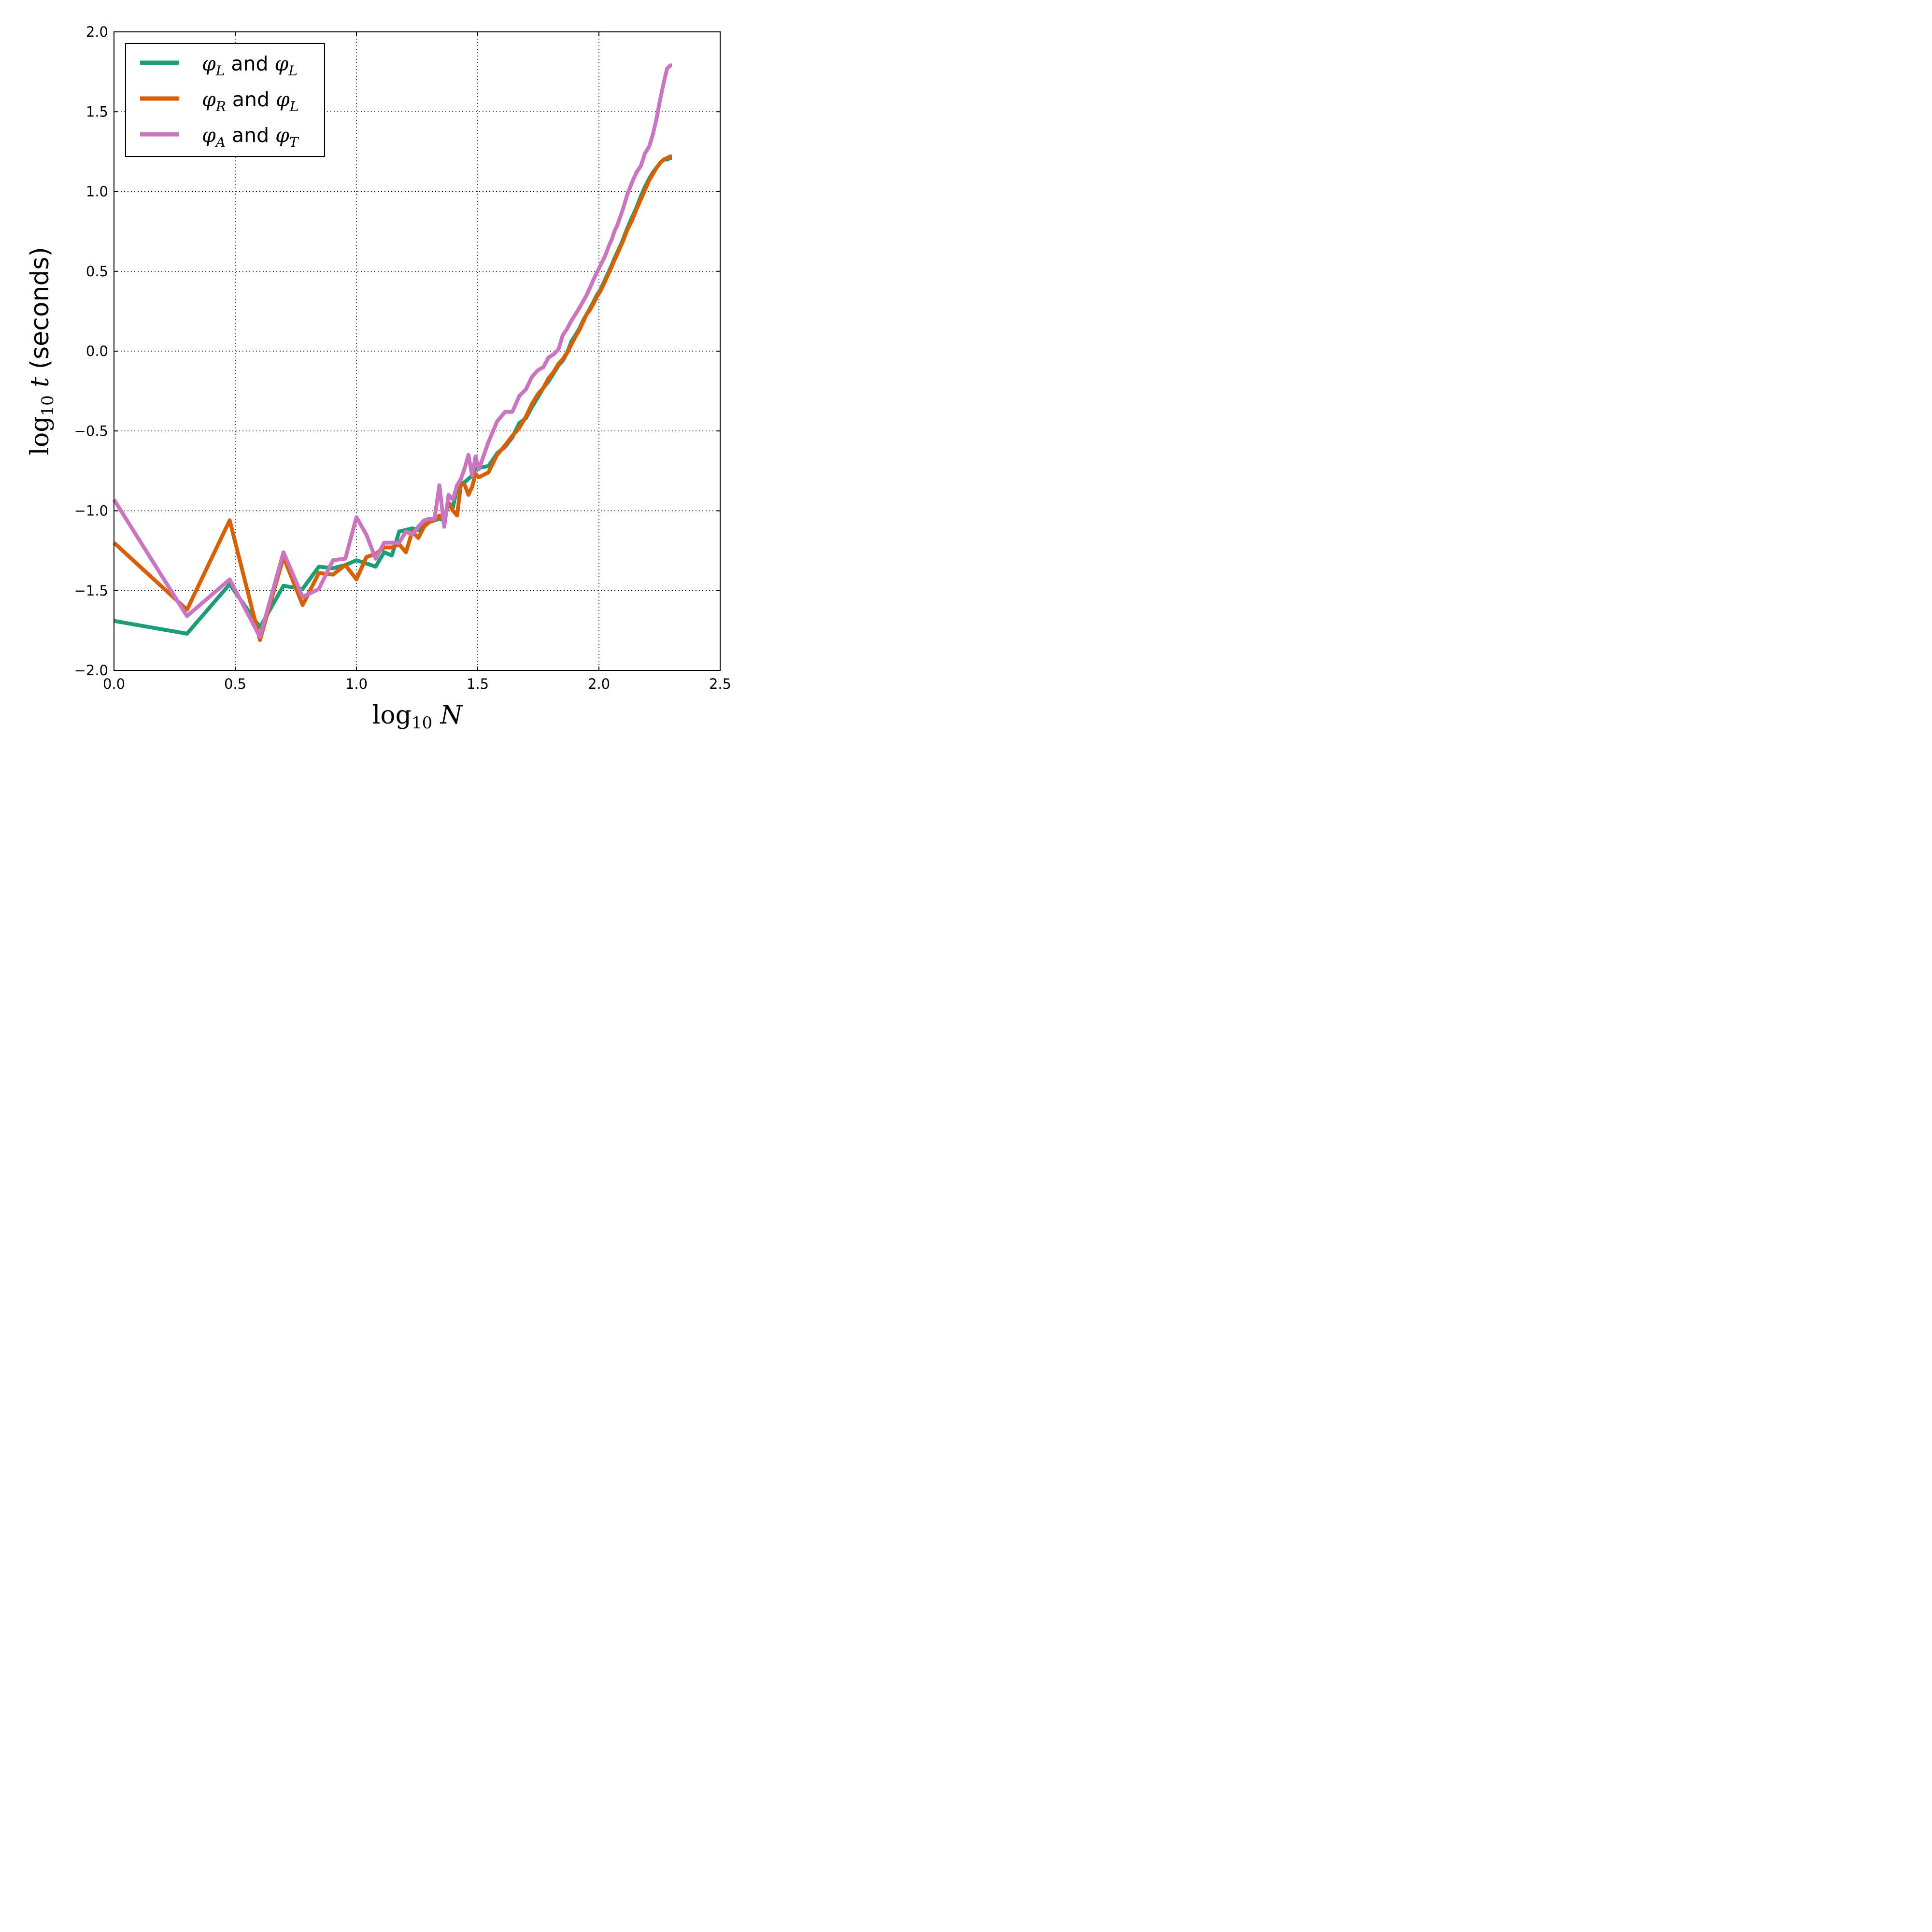 Image resolution: width=1932 pixels, height=1932 pixels. I want to click on y-tick-label: 0.5, so click(97, 271).